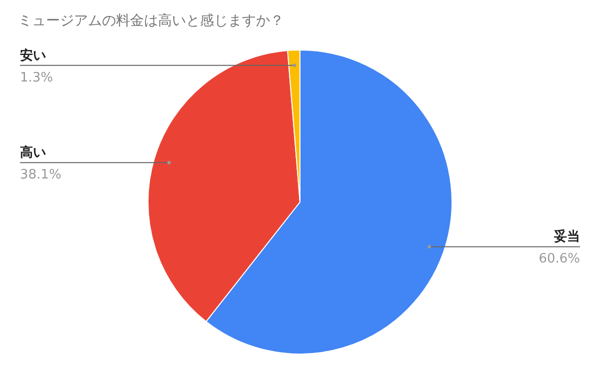 The image size is (600, 371). What do you see at coordinates (559, 259) in the screenshot?
I see `data-label: 60.6%` at bounding box center [559, 259].